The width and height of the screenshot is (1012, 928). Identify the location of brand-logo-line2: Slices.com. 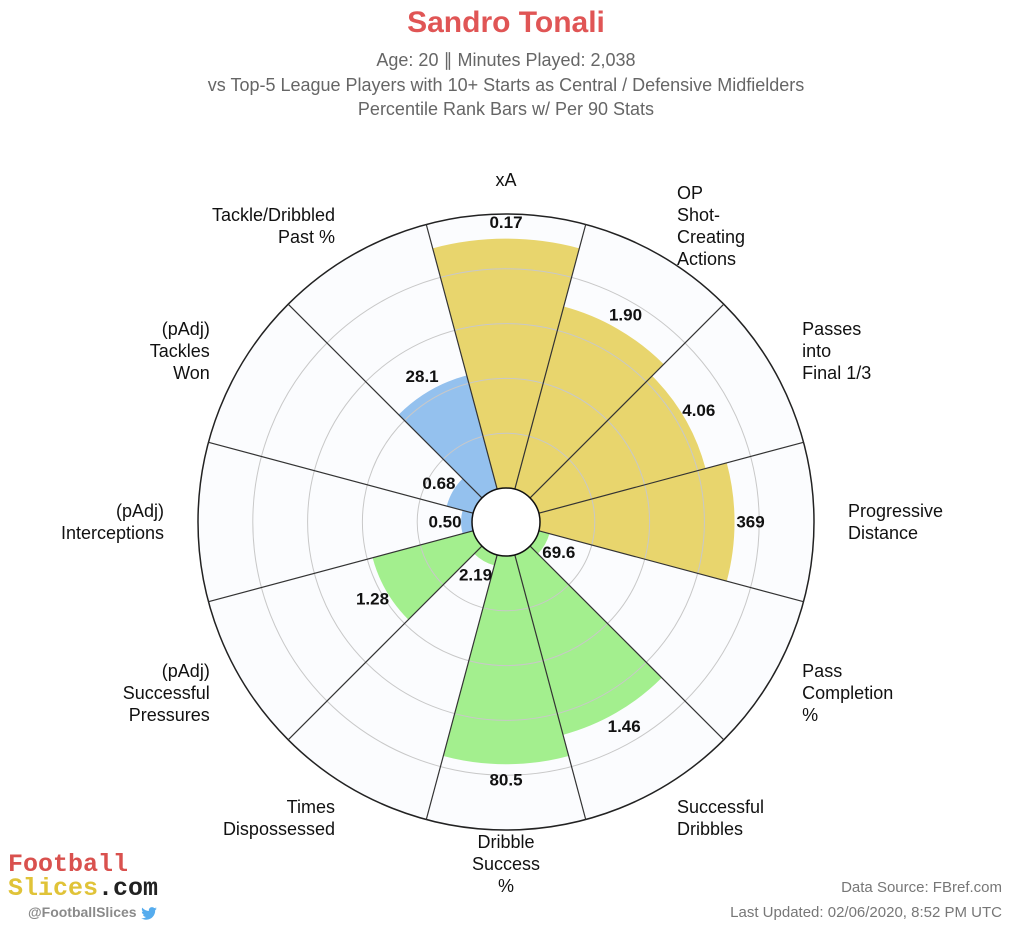
(83, 888).